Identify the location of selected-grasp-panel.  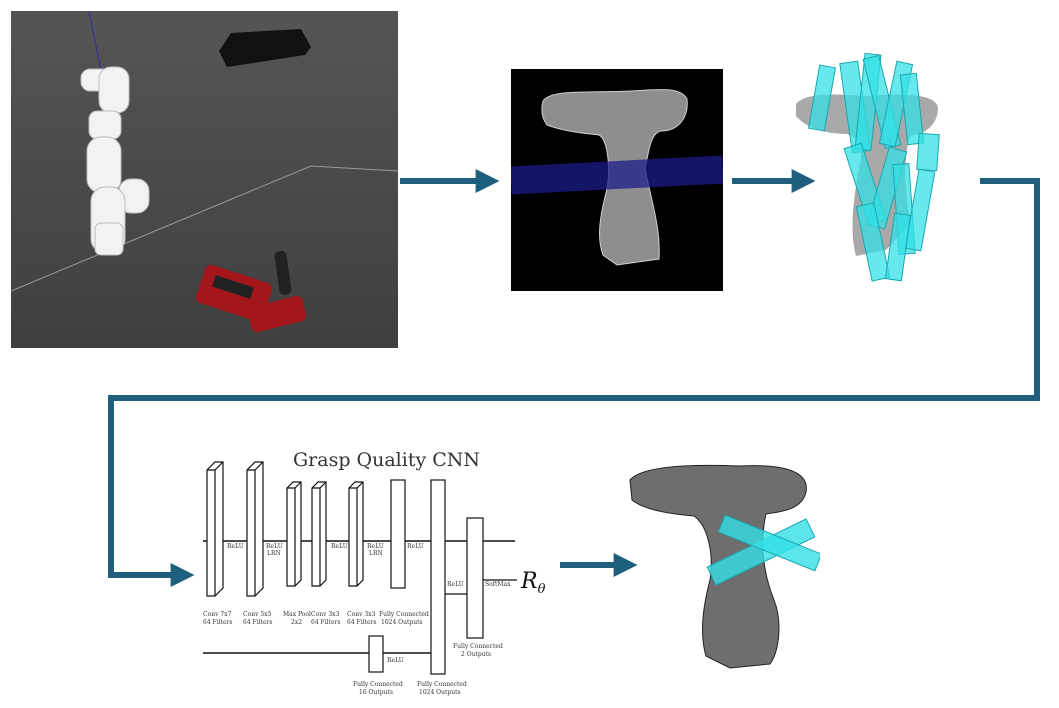
(720, 565).